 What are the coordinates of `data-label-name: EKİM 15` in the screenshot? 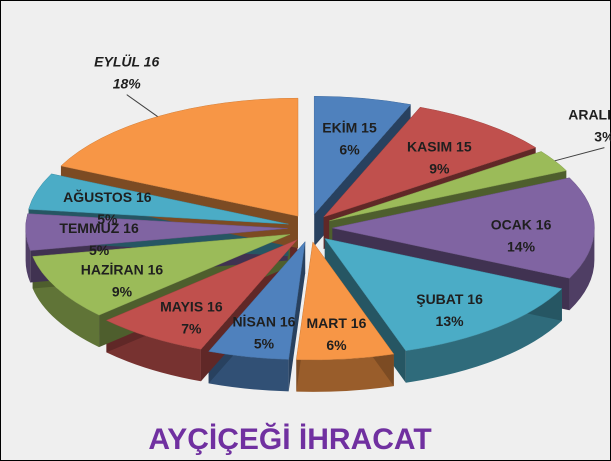 It's located at (349, 127).